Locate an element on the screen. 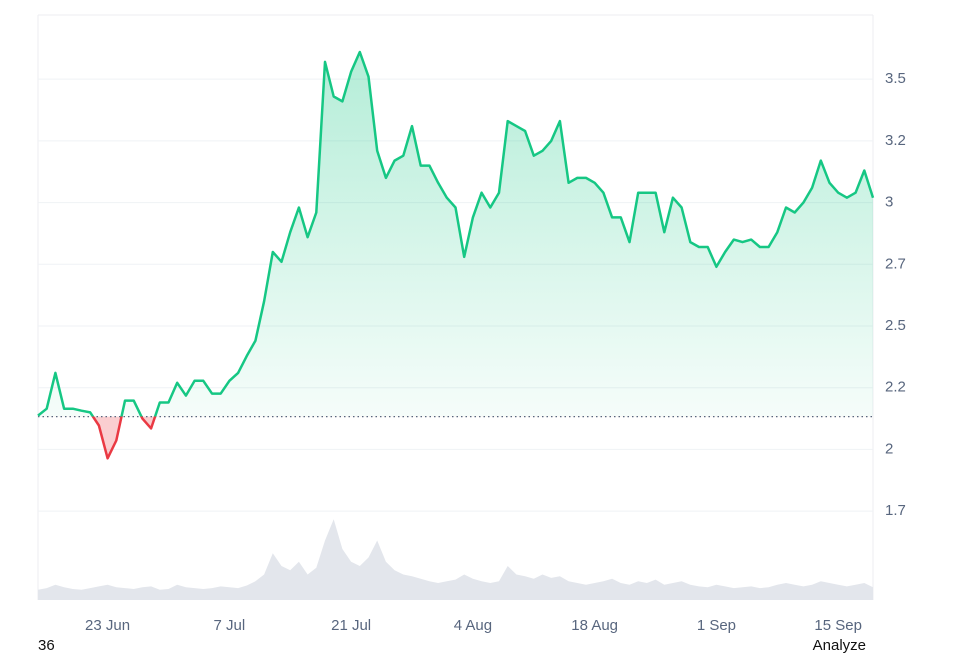  y-tick-label: 3.5 is located at coordinates (895, 78).